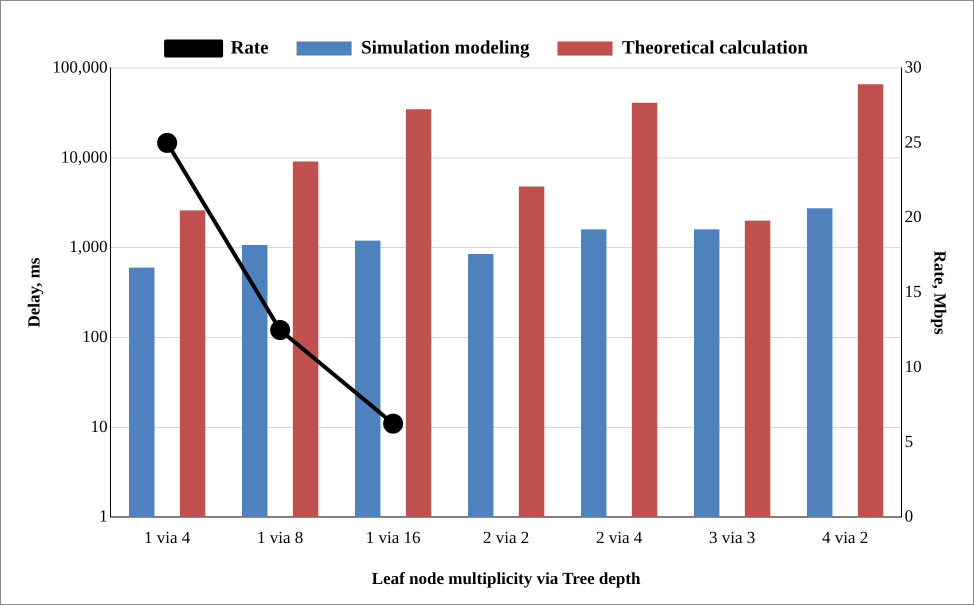  Describe the element at coordinates (280, 537) in the screenshot. I see `x-tick-label: 1 via 8` at that location.